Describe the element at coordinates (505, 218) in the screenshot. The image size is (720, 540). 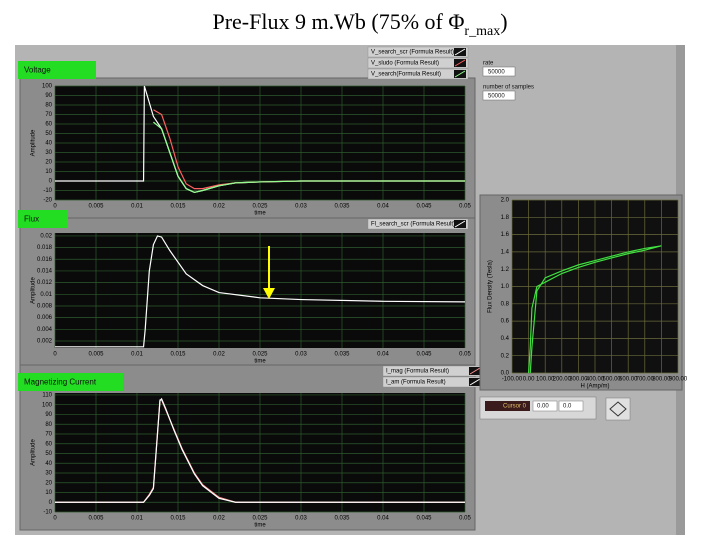
I see `y-tick-label: 1.8` at that location.